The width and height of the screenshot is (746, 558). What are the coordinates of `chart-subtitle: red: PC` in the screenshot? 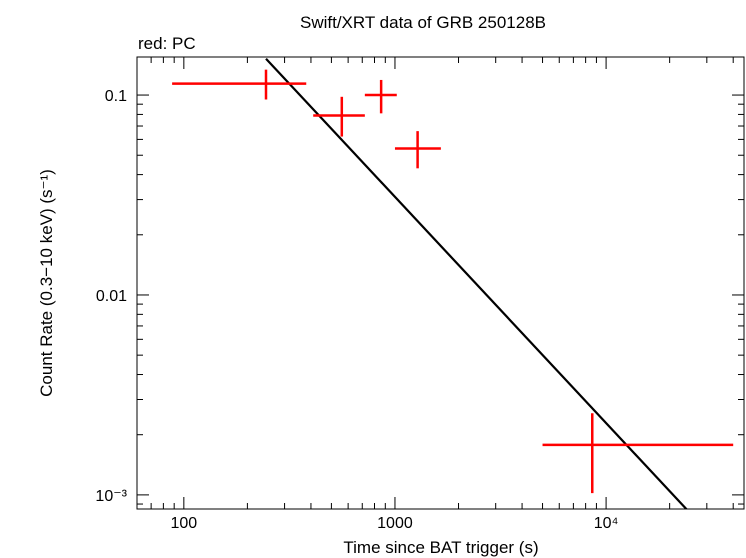 It's located at (167, 43).